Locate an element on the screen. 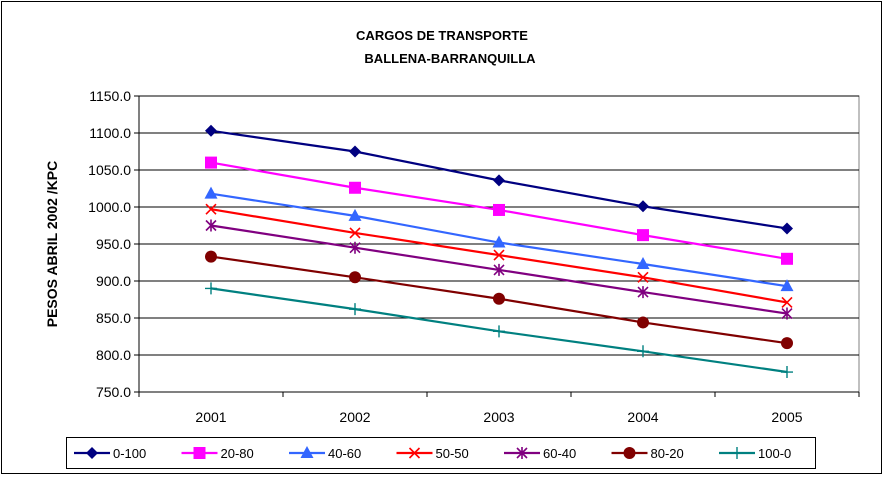  legend-label: 60-40 is located at coordinates (559, 453).